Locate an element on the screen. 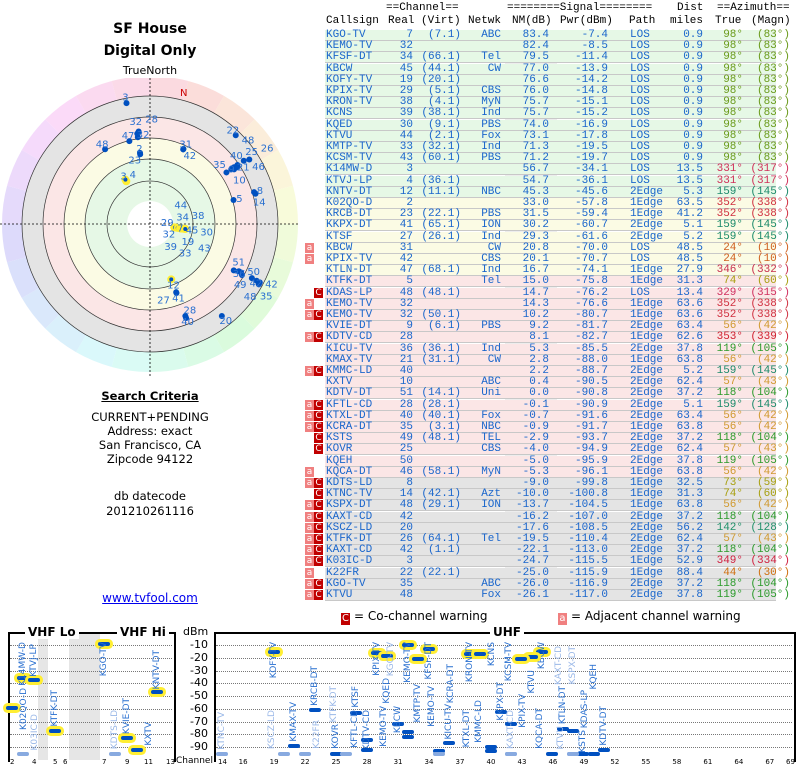  station-row: KRON-TV 38 (4.1) MyN 75.7 -15.1 LOS 0.9 98° (83°) is located at coordinates (557, 103).